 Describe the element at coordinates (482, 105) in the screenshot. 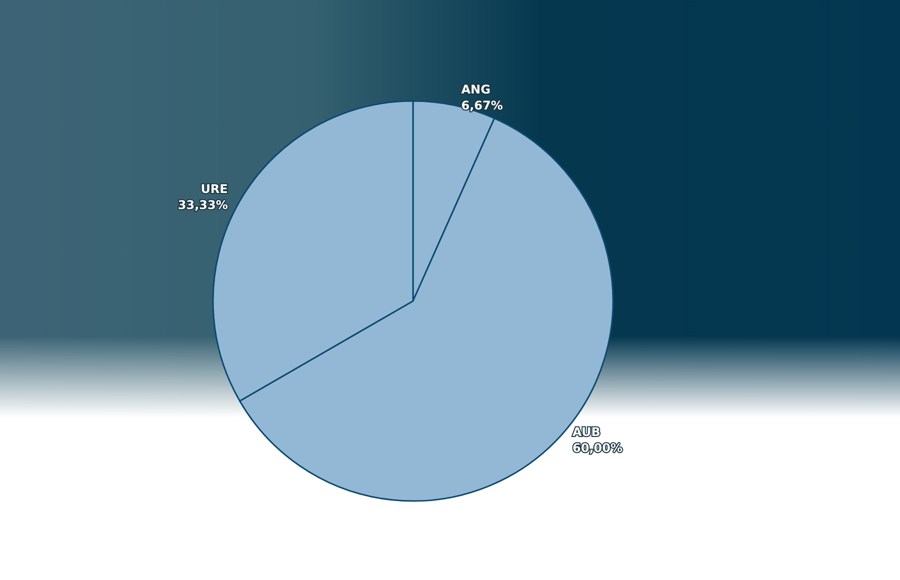

I see `data-label: 6,67%` at that location.